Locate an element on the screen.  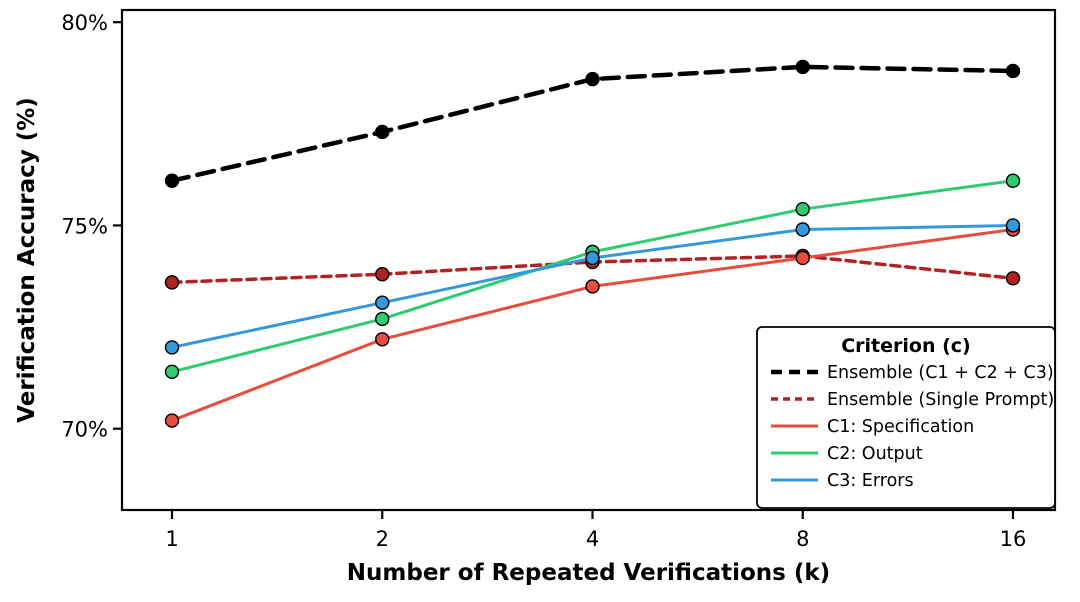
legend-item-label: Ensemble (Single Prompt) is located at coordinates (940, 400).